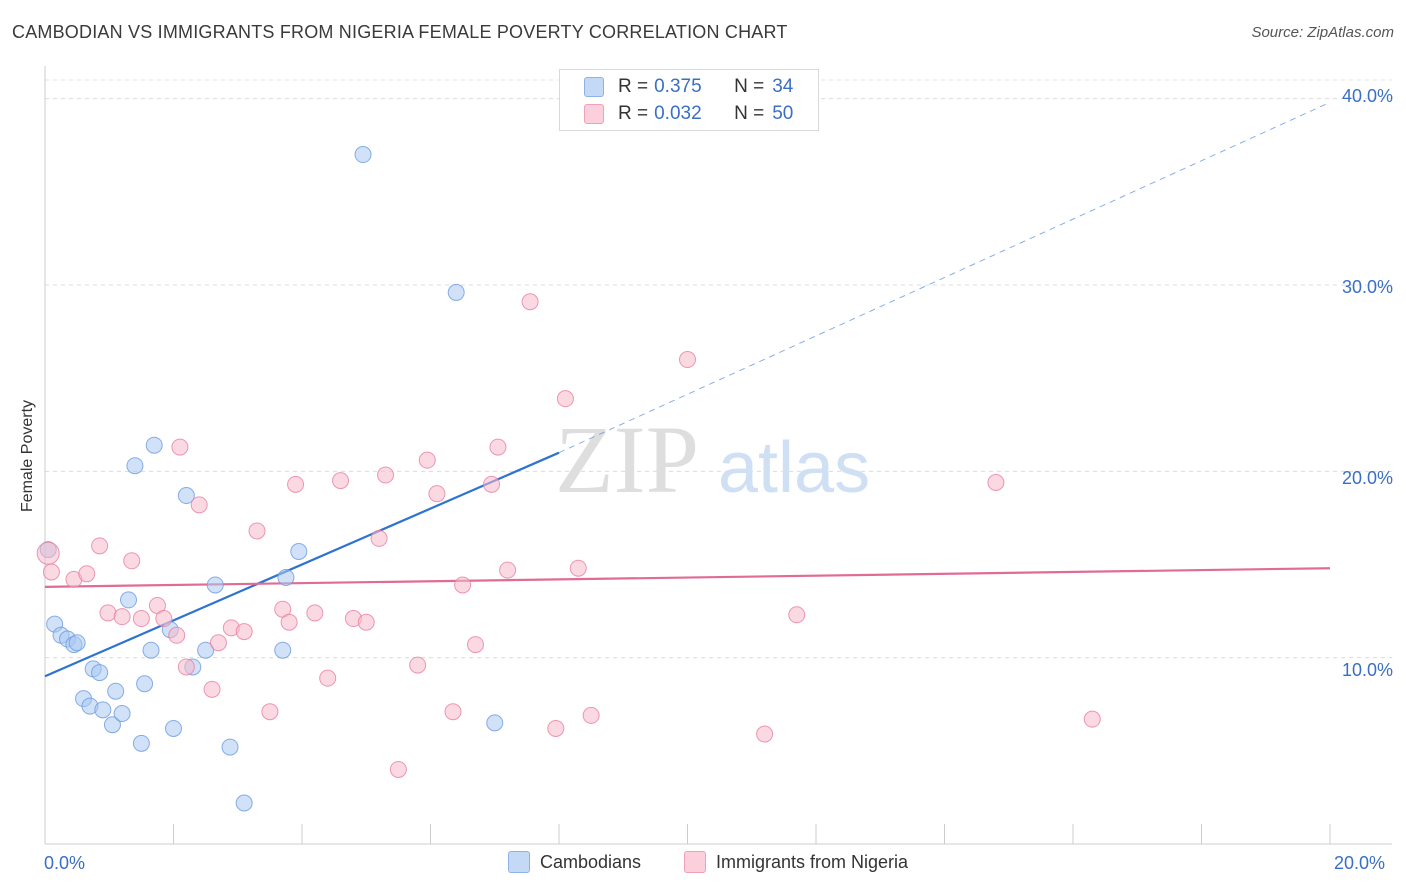 This screenshot has height=892, width=1406. I want to click on legend-n-value: 34, so click(783, 86).